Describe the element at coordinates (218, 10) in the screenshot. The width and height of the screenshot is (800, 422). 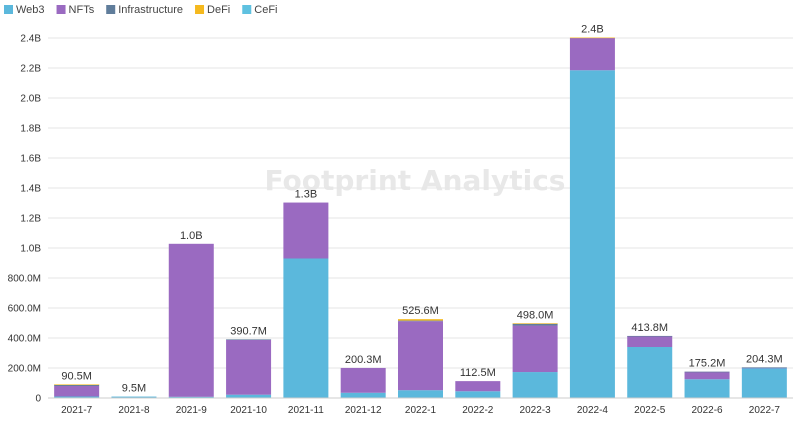
I see `legend-label-defi: DeFi` at that location.